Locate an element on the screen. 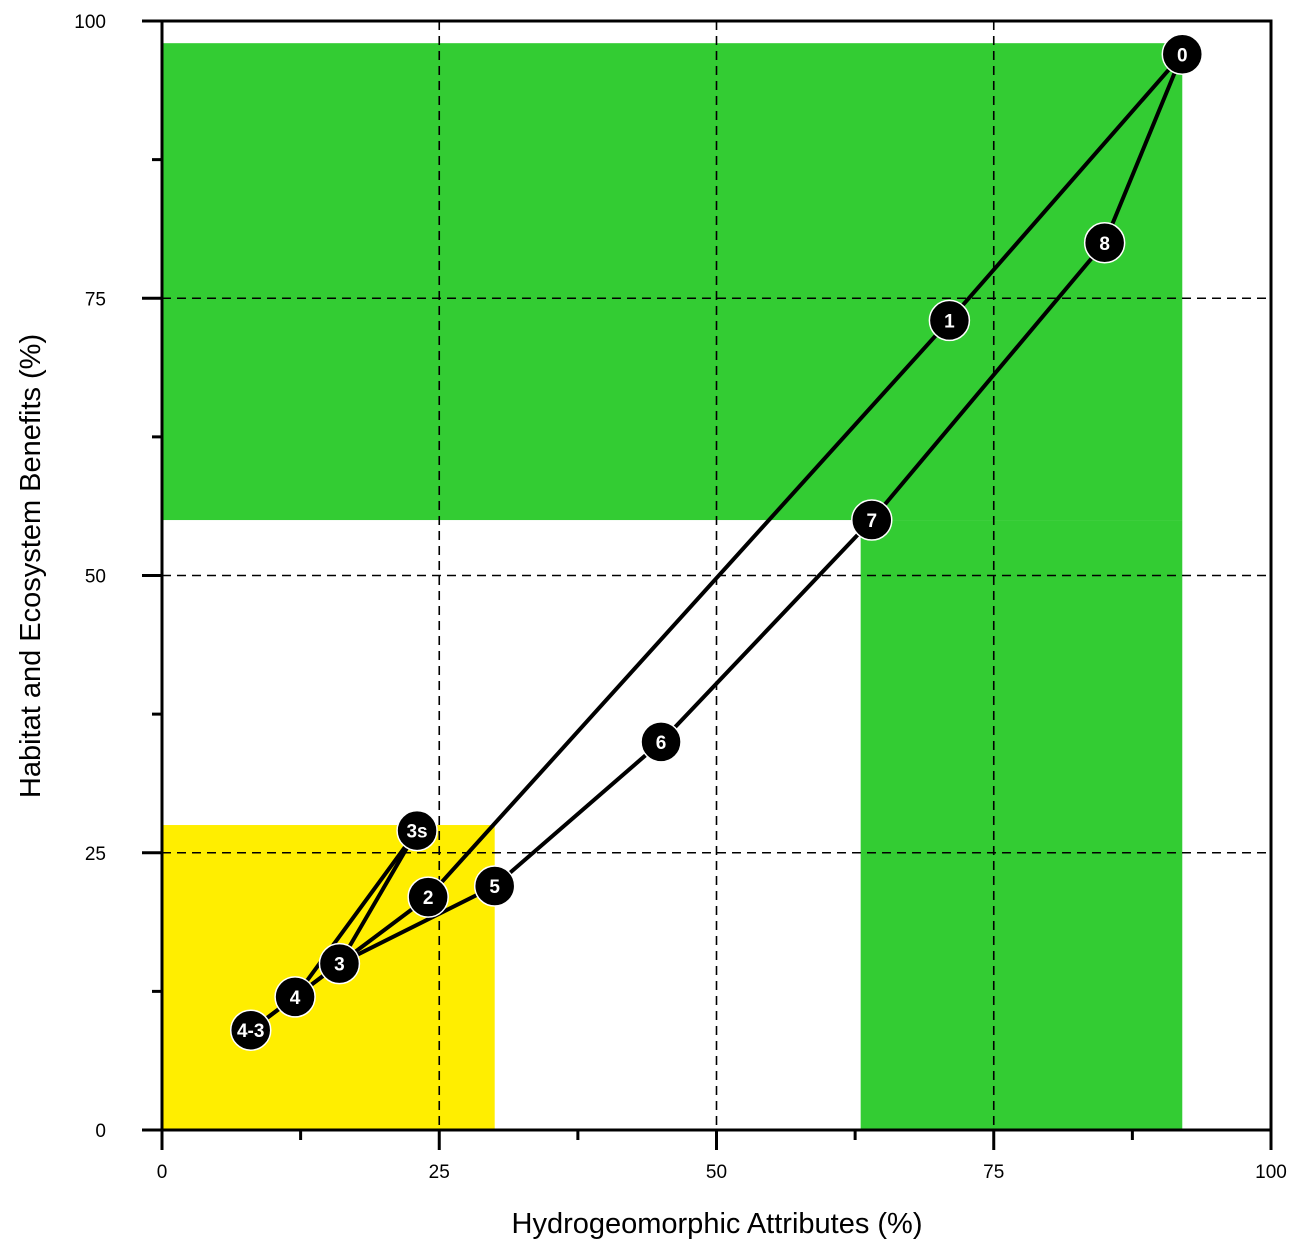  x-axis-title: Hydrogeomorphic Attributes (%) is located at coordinates (717, 1224).